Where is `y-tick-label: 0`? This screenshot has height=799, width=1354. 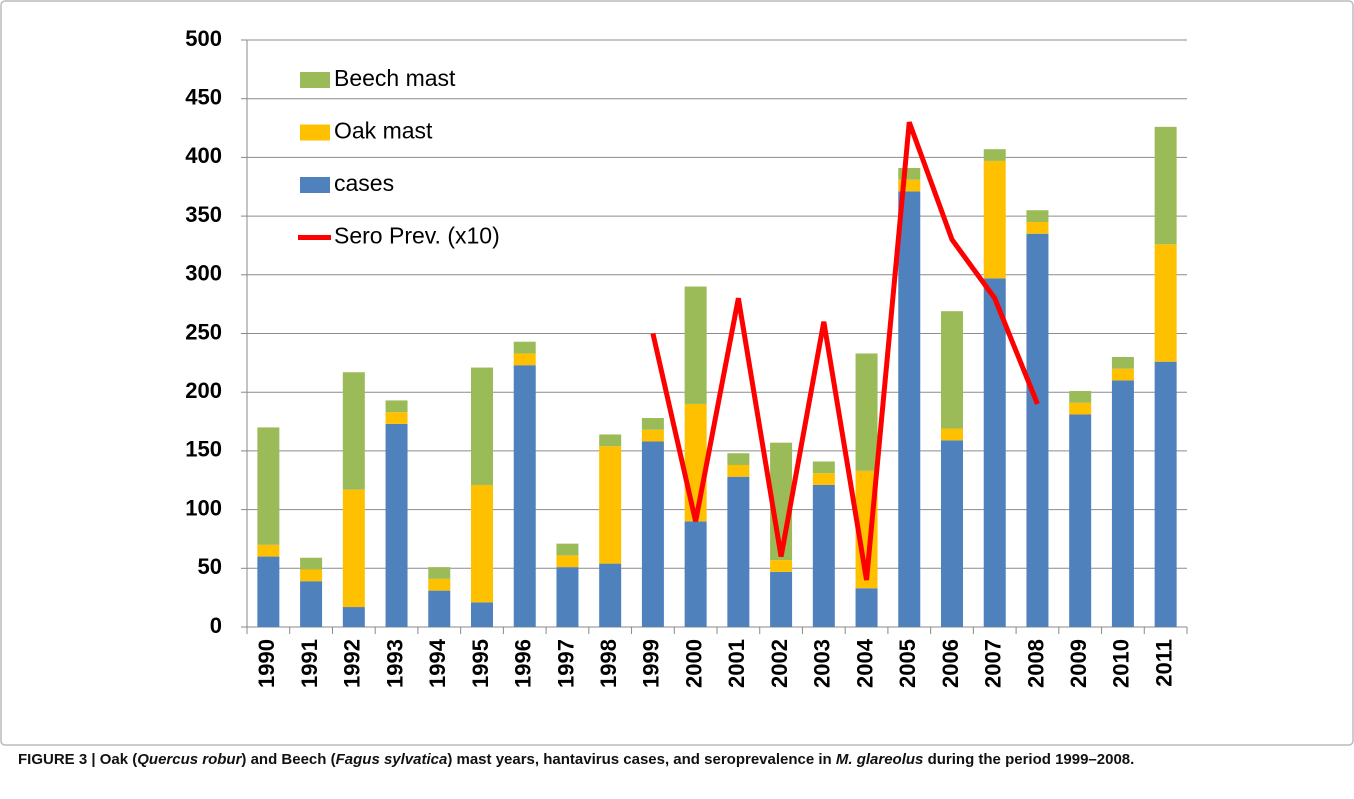 y-tick-label: 0 is located at coordinates (216, 625).